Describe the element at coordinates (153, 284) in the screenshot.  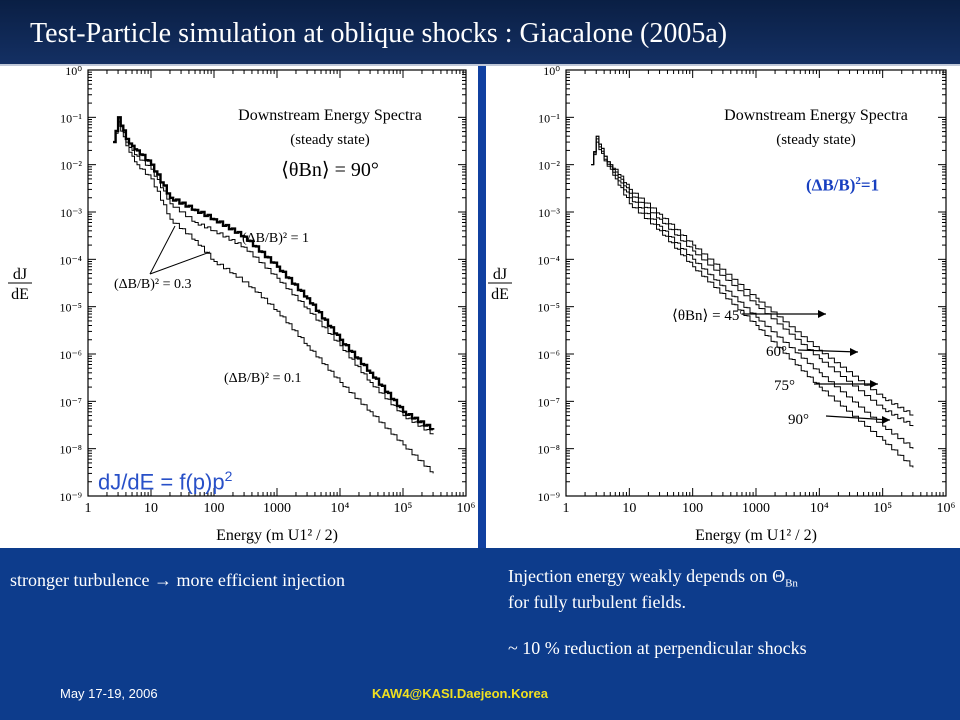
I see `annotation-db03: (ΔB/B)² = 0.3` at that location.